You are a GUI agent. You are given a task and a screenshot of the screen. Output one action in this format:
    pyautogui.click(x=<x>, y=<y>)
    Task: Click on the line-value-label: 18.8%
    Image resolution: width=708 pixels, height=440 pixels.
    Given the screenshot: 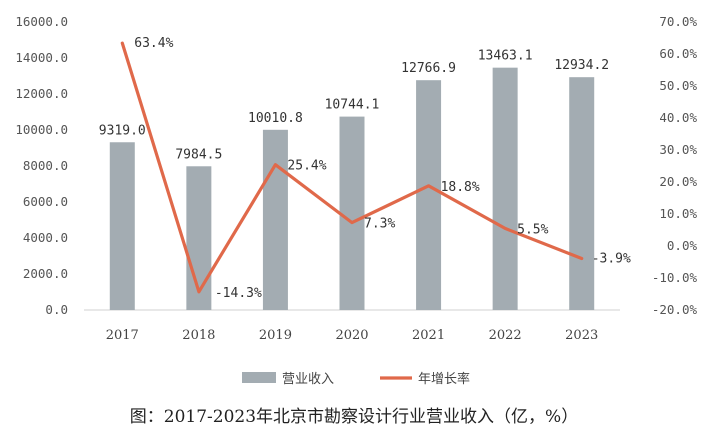 What is the action you would take?
    pyautogui.click(x=460, y=187)
    